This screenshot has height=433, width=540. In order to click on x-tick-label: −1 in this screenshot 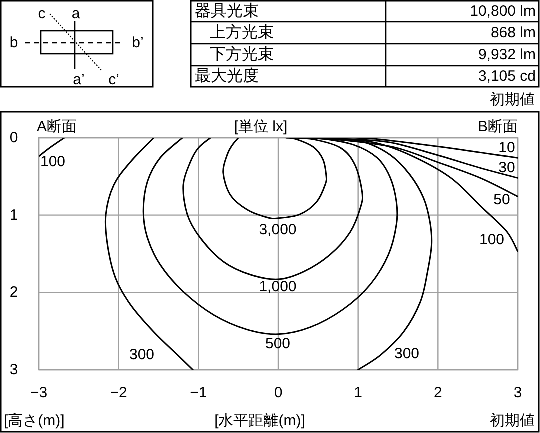, I will do `click(199, 393)`.